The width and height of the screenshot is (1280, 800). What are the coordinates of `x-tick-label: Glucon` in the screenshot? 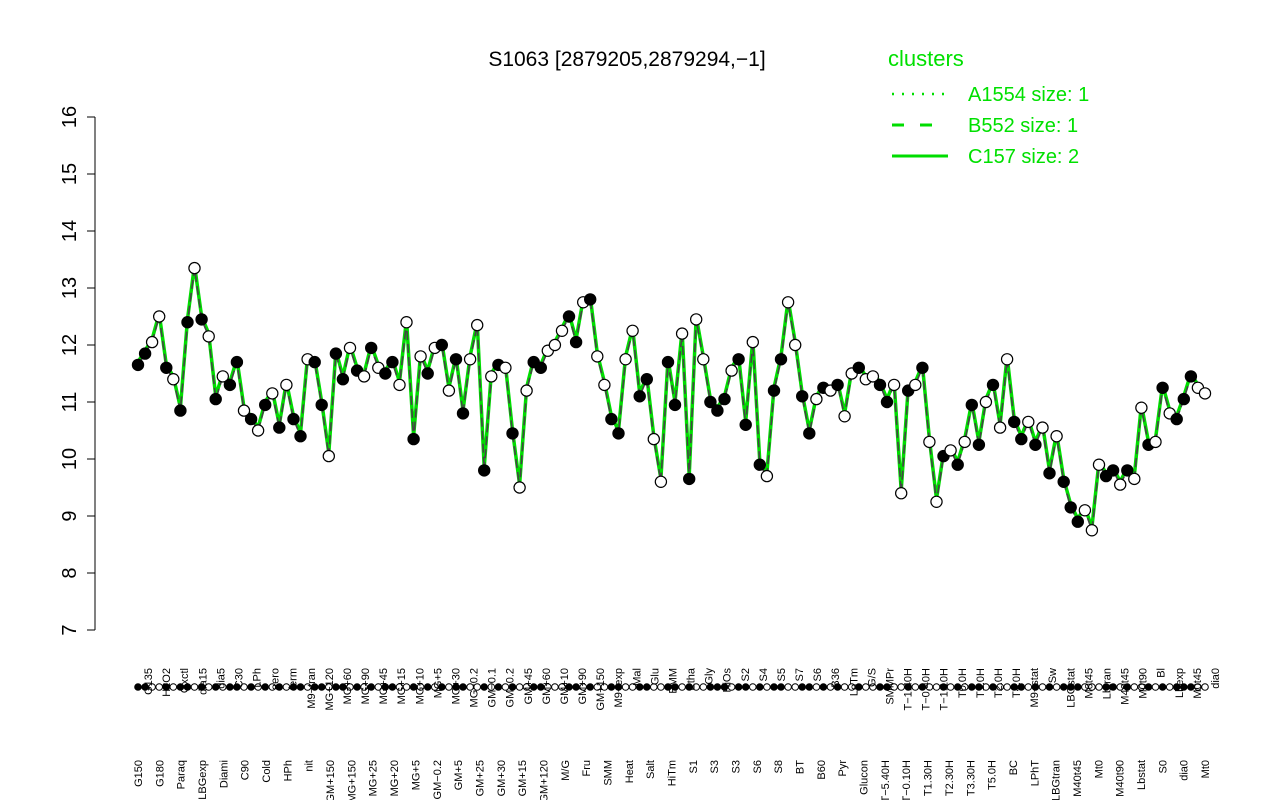 It's located at (865, 777).